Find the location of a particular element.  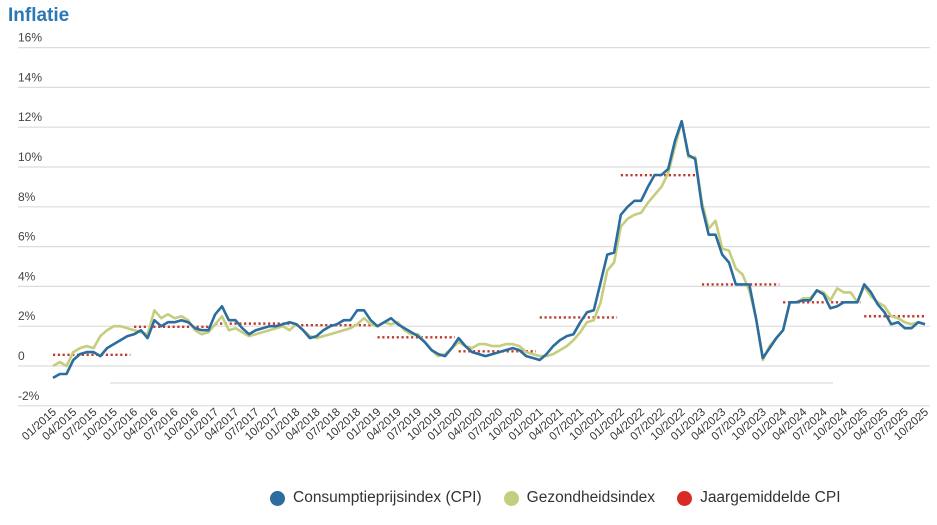

legend-item-cpi: Consumptieprijsindex (CPI) is located at coordinates (376, 498).